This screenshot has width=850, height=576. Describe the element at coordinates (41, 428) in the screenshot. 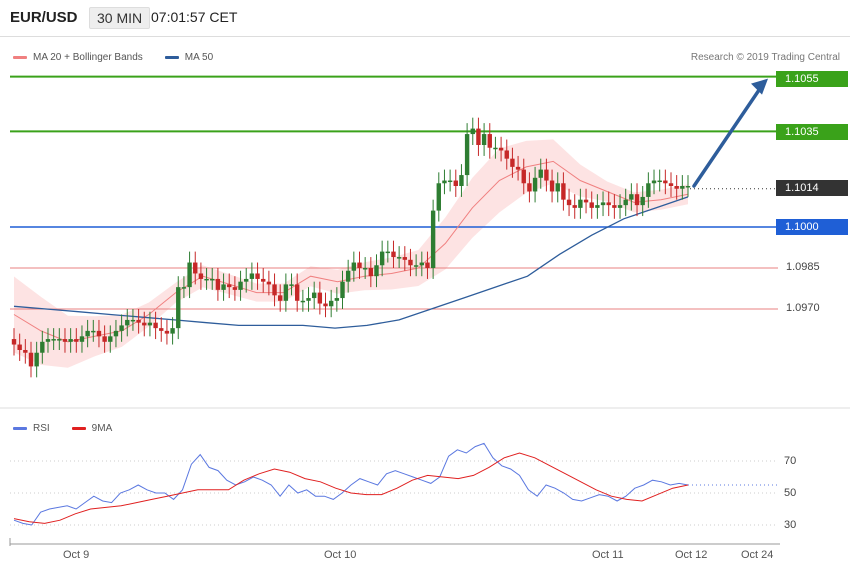

I see `rsi-legend-label: RSI` at that location.